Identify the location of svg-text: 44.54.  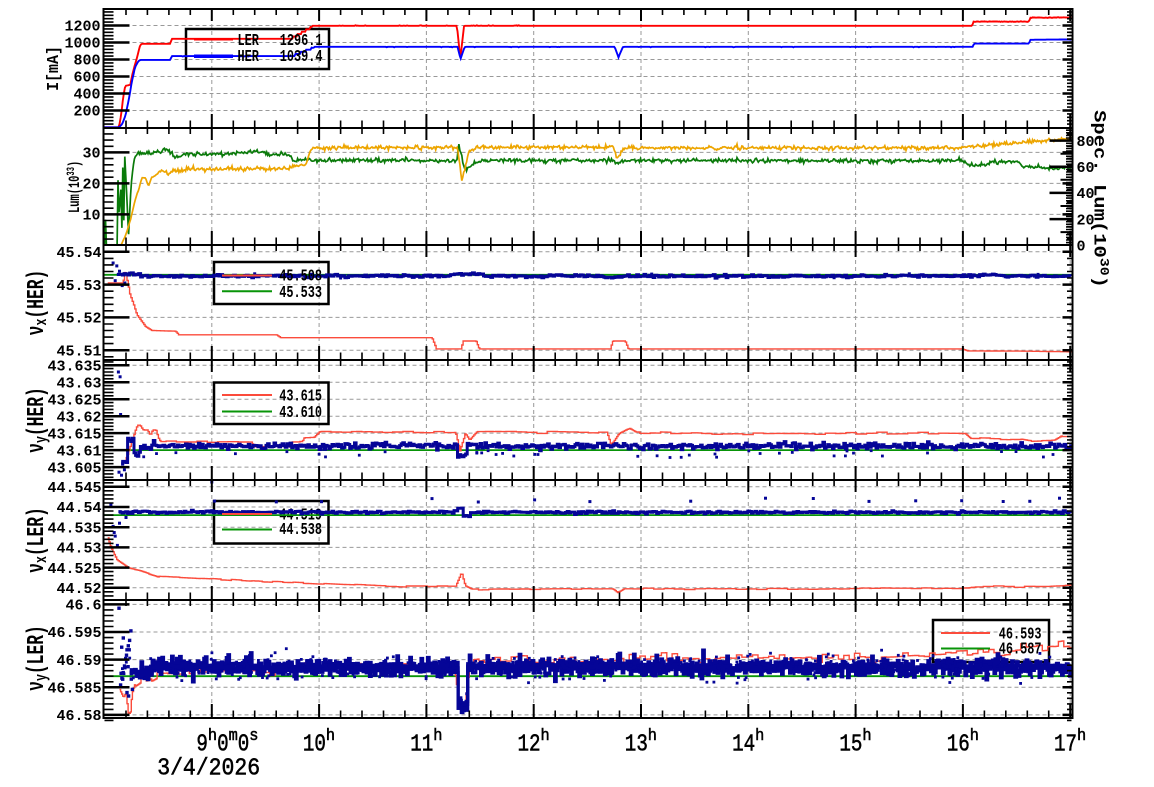
(78, 508).